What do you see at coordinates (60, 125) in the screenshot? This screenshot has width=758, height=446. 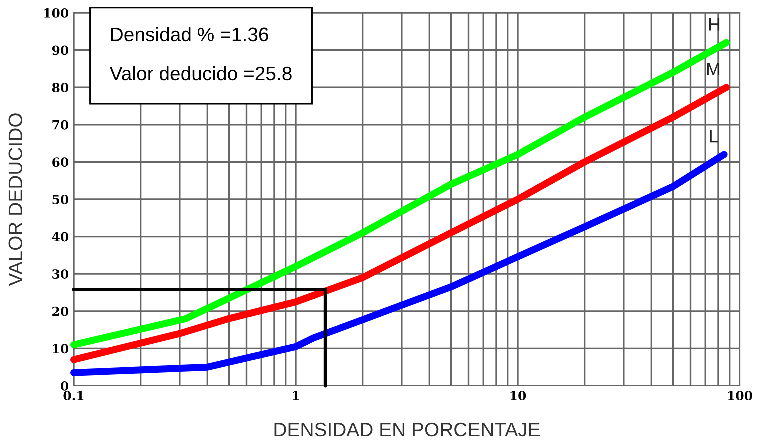 I see `y-tick-label: 70` at bounding box center [60, 125].